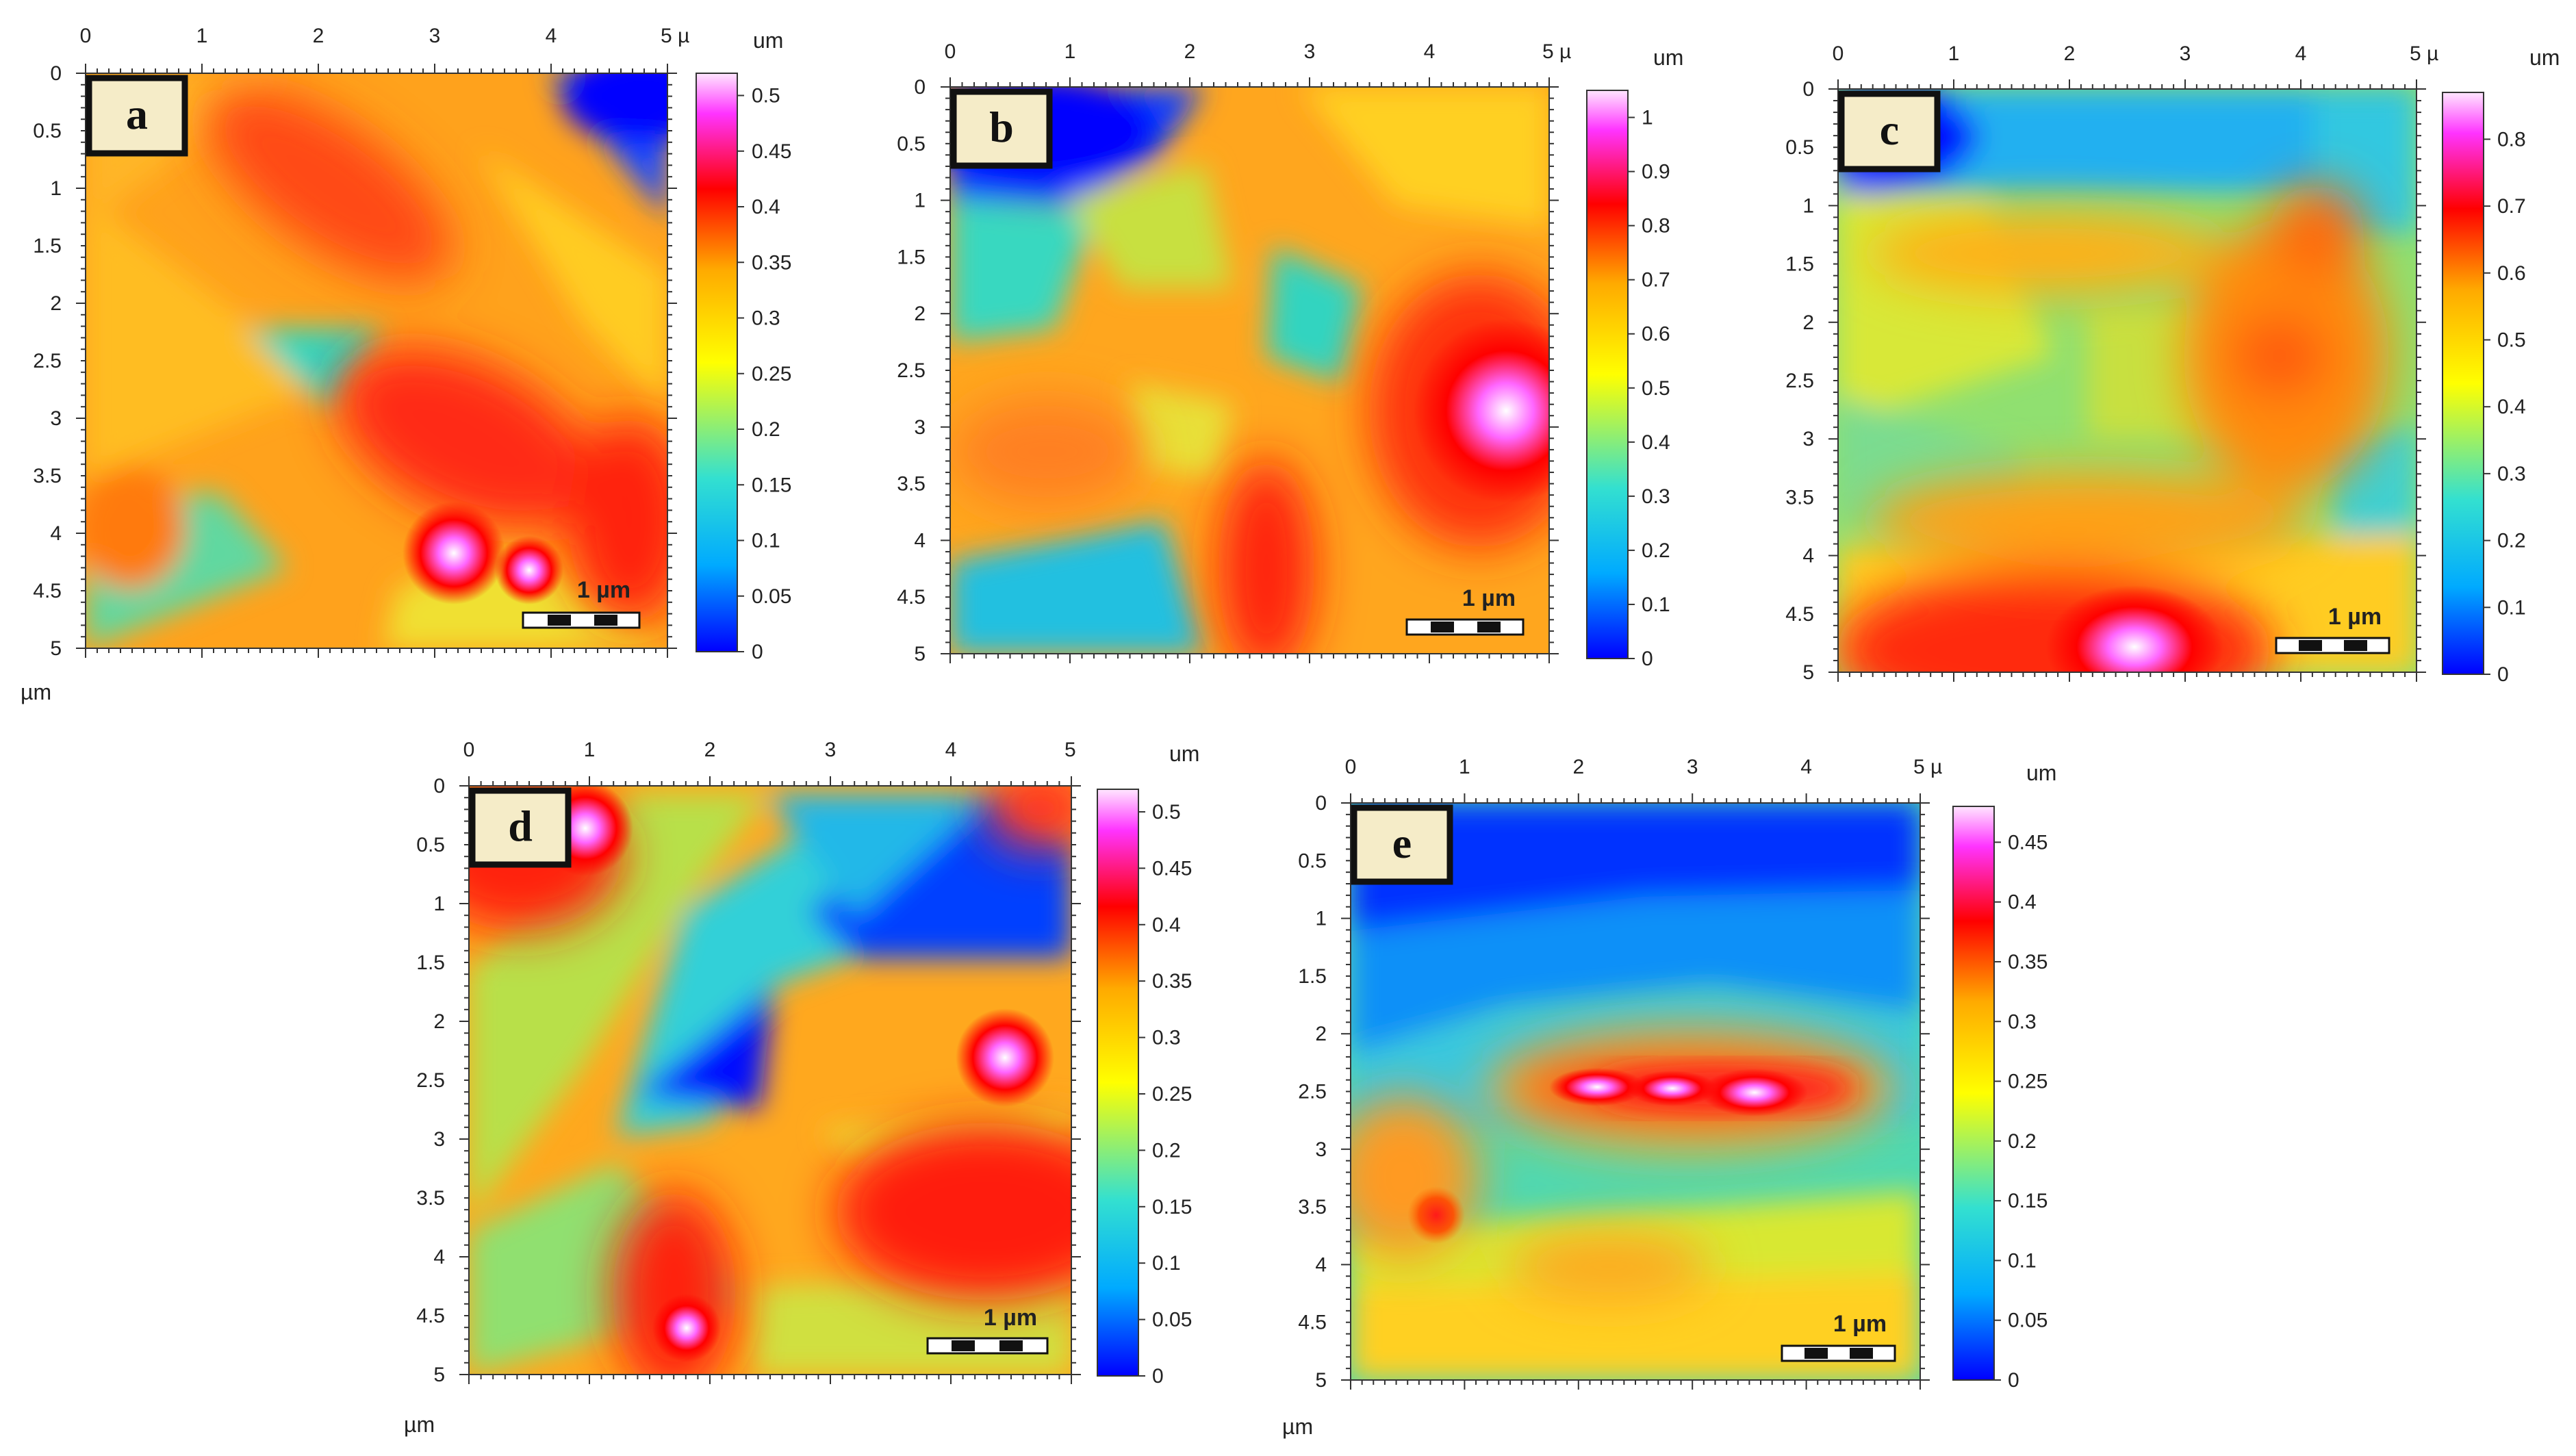 The width and height of the screenshot is (2576, 1456). What do you see at coordinates (772, 485) in the screenshot?
I see `colorbar-tick-label: 0.15` at bounding box center [772, 485].